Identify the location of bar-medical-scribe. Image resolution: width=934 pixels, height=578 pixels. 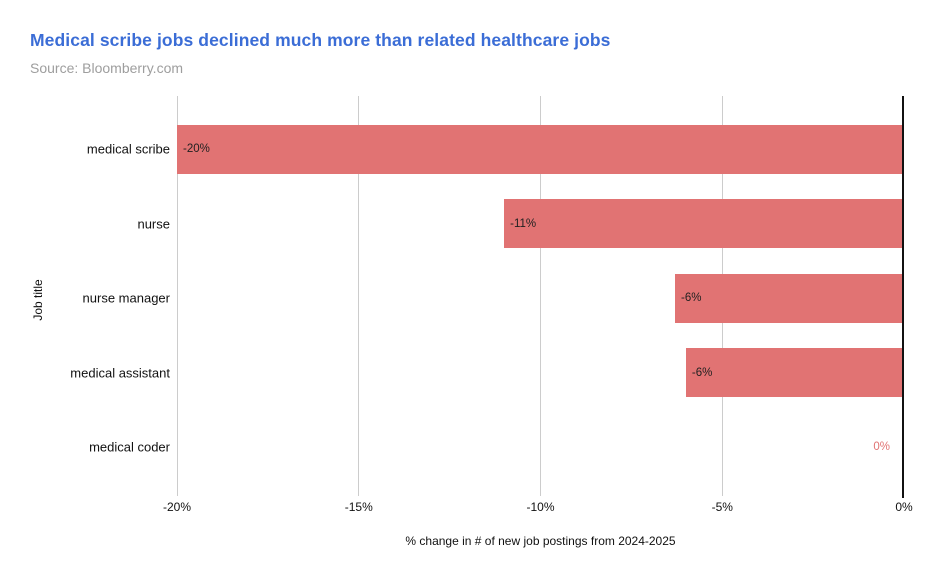
(540, 149).